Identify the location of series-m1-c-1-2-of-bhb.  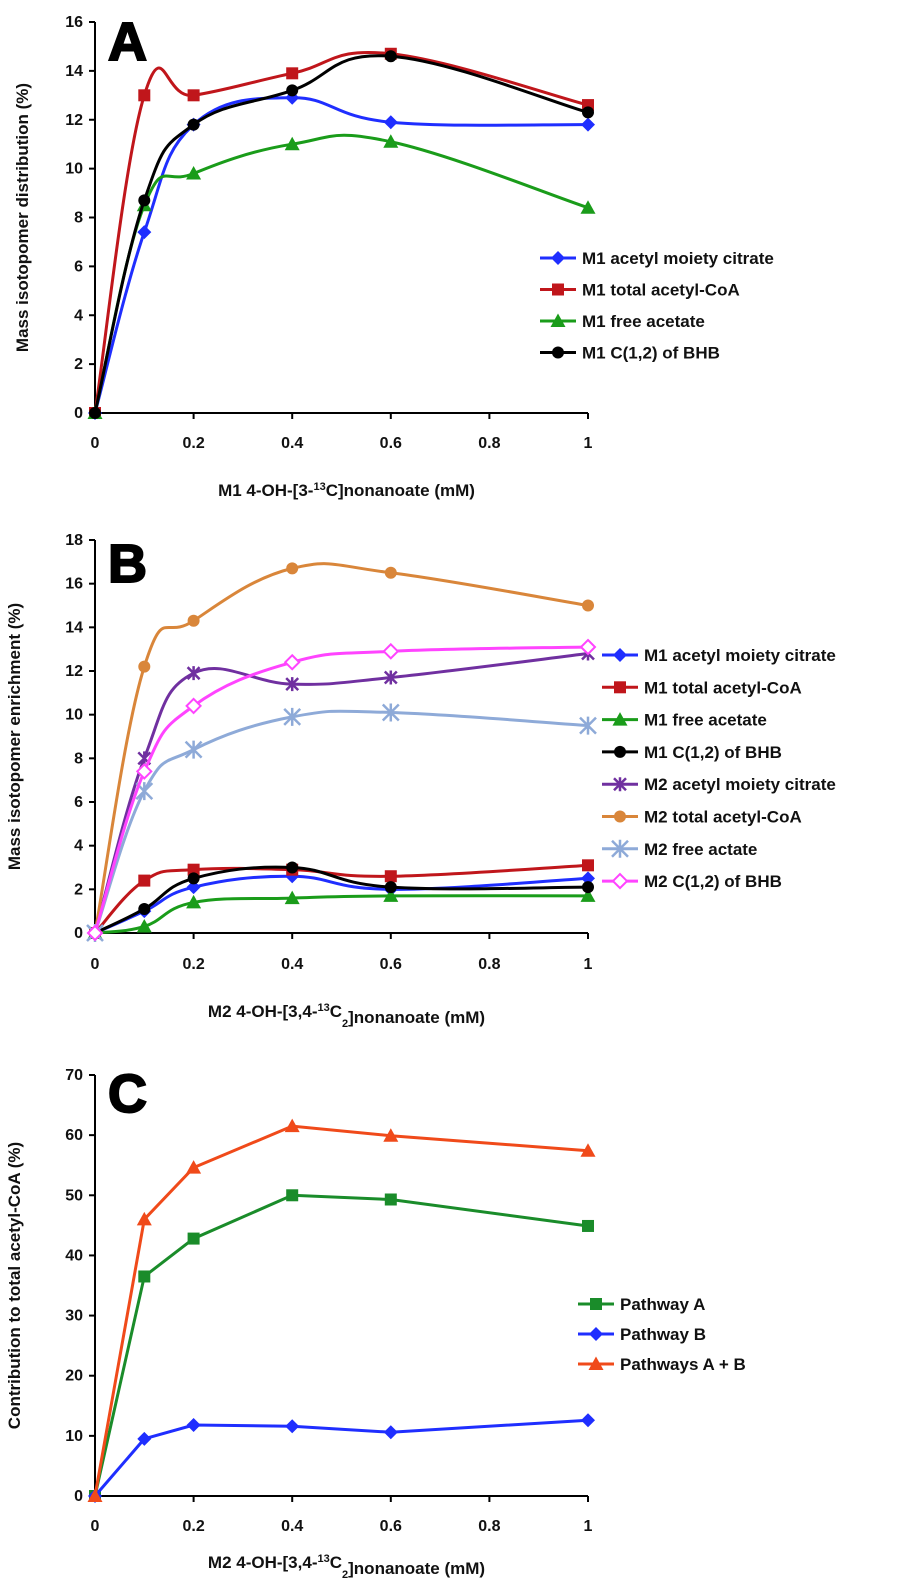
(341, 234).